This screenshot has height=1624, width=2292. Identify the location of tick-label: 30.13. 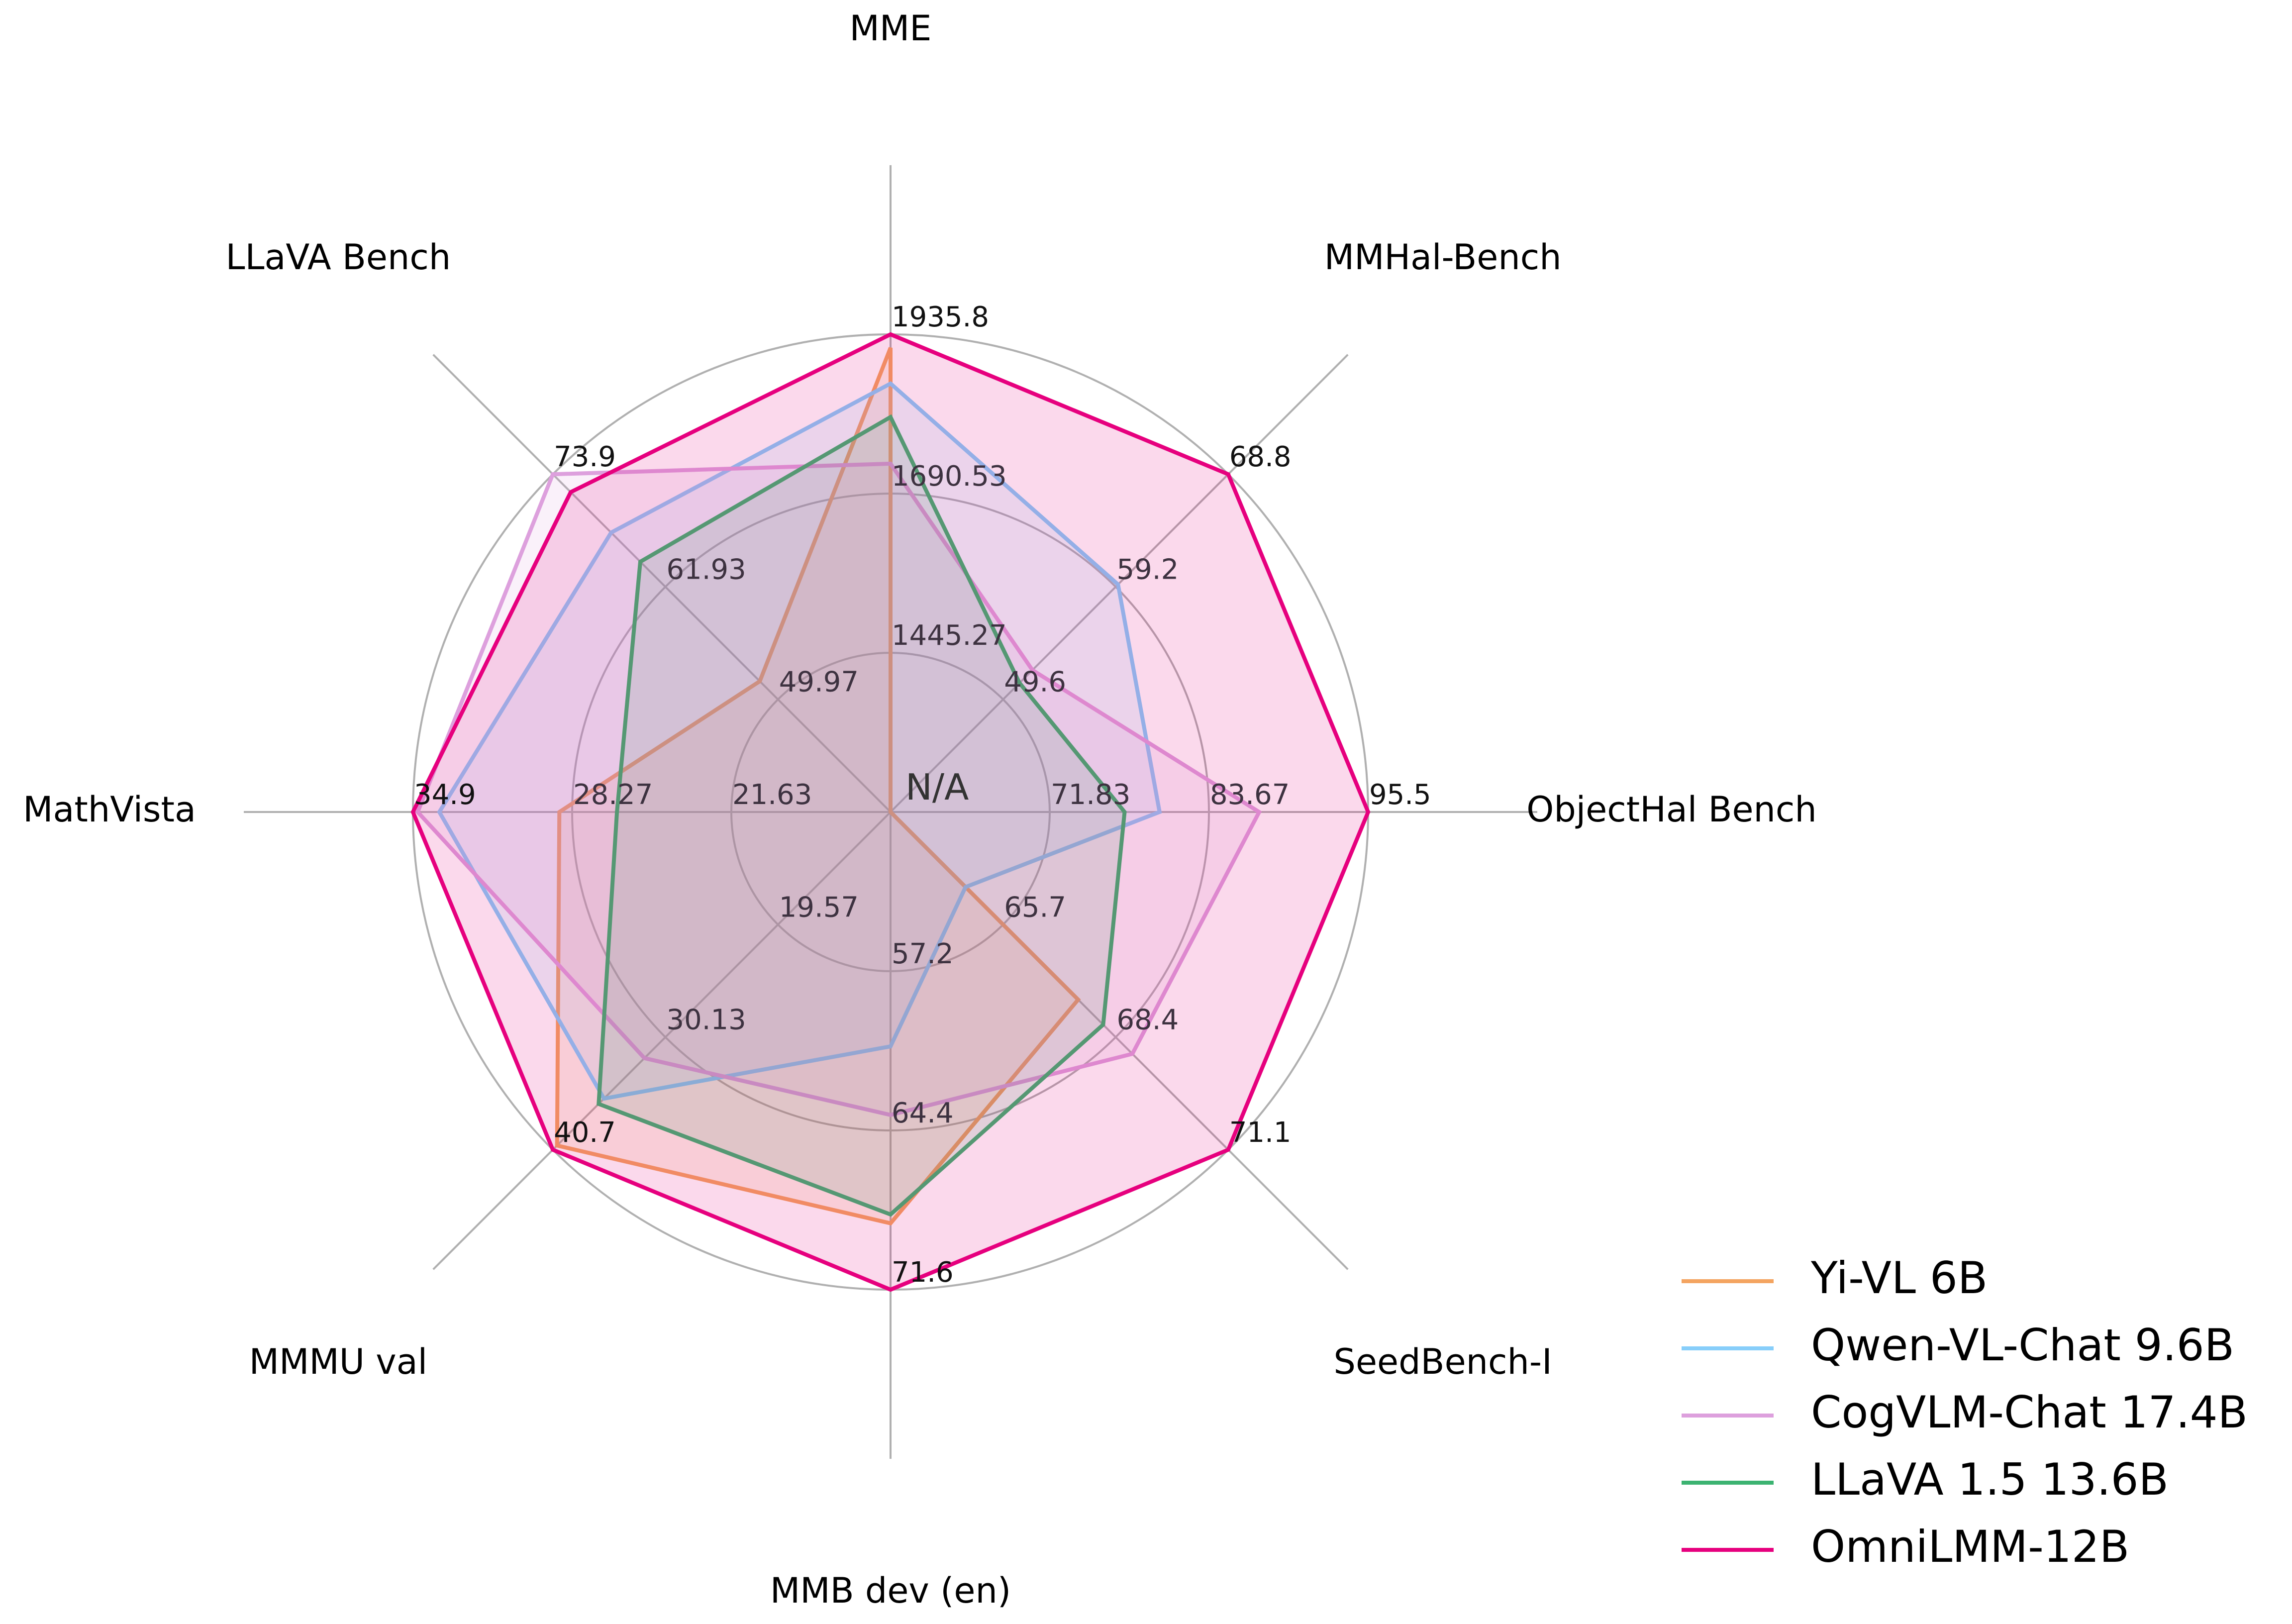
(706, 1020).